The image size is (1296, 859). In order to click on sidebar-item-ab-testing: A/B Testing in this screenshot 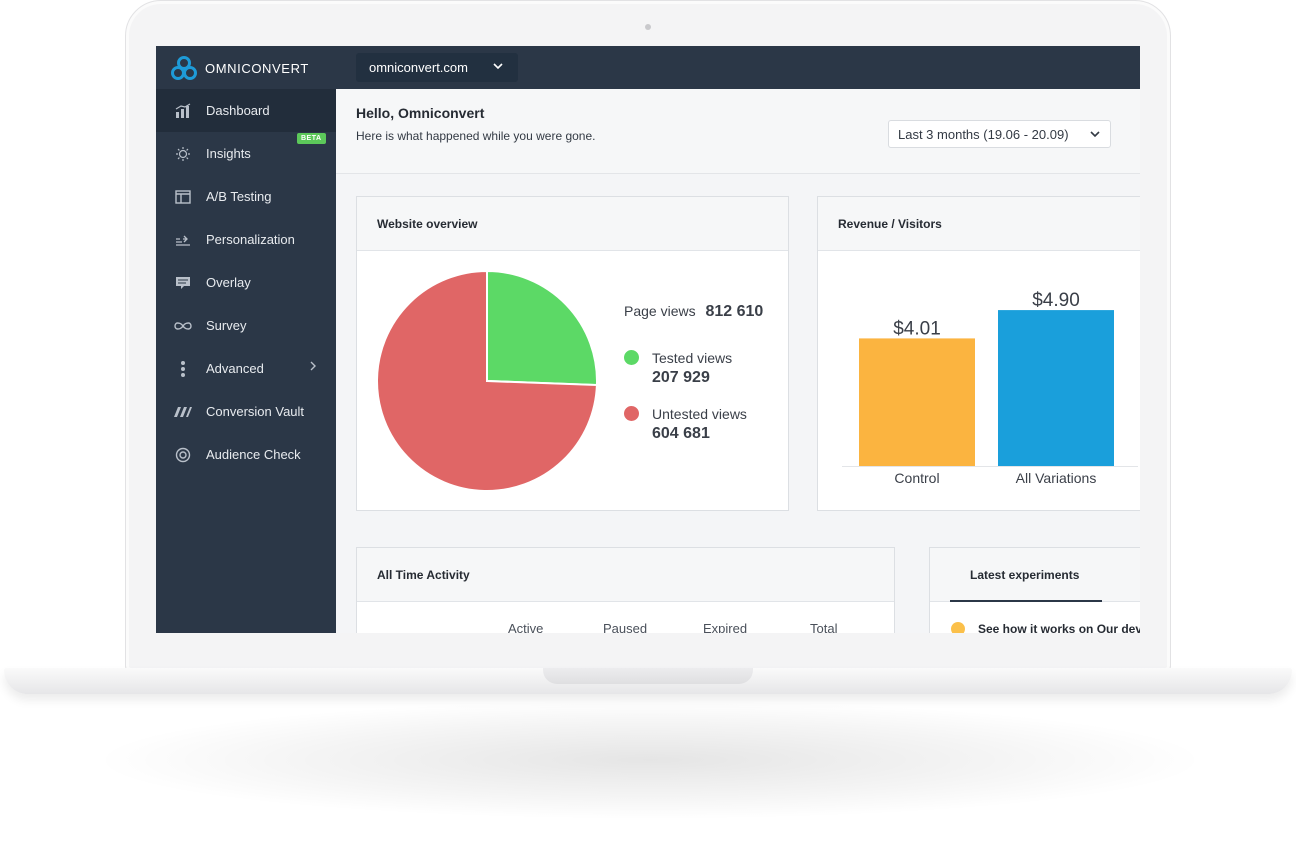, I will do `click(246, 196)`.